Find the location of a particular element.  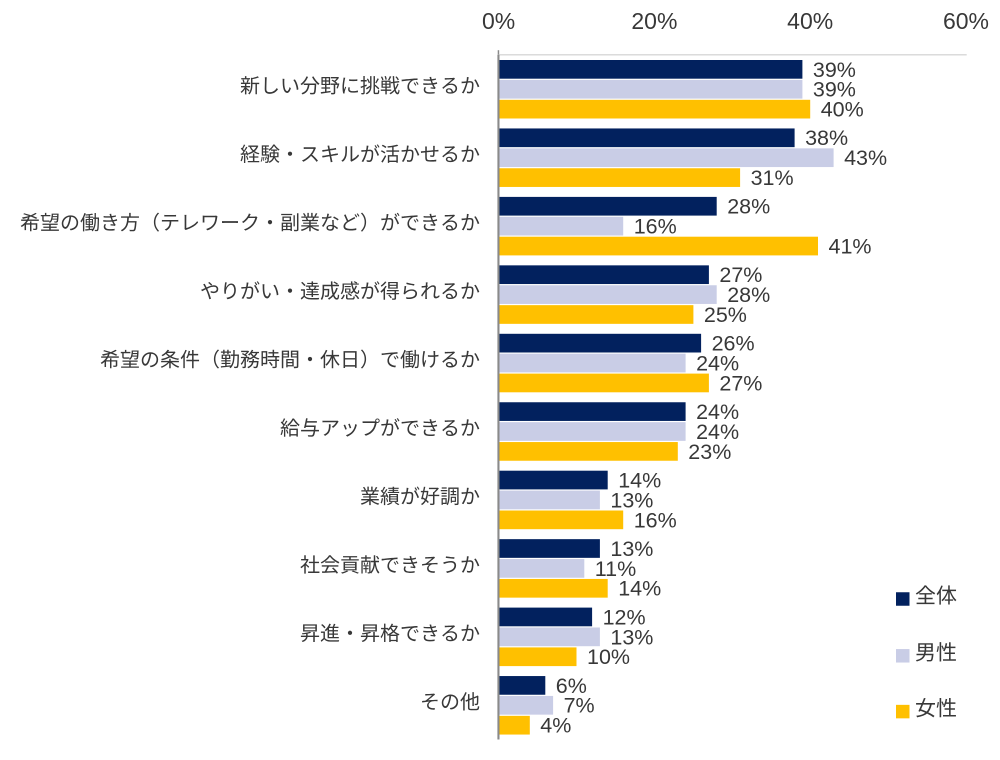

svg-text: 23% is located at coordinates (709, 452).